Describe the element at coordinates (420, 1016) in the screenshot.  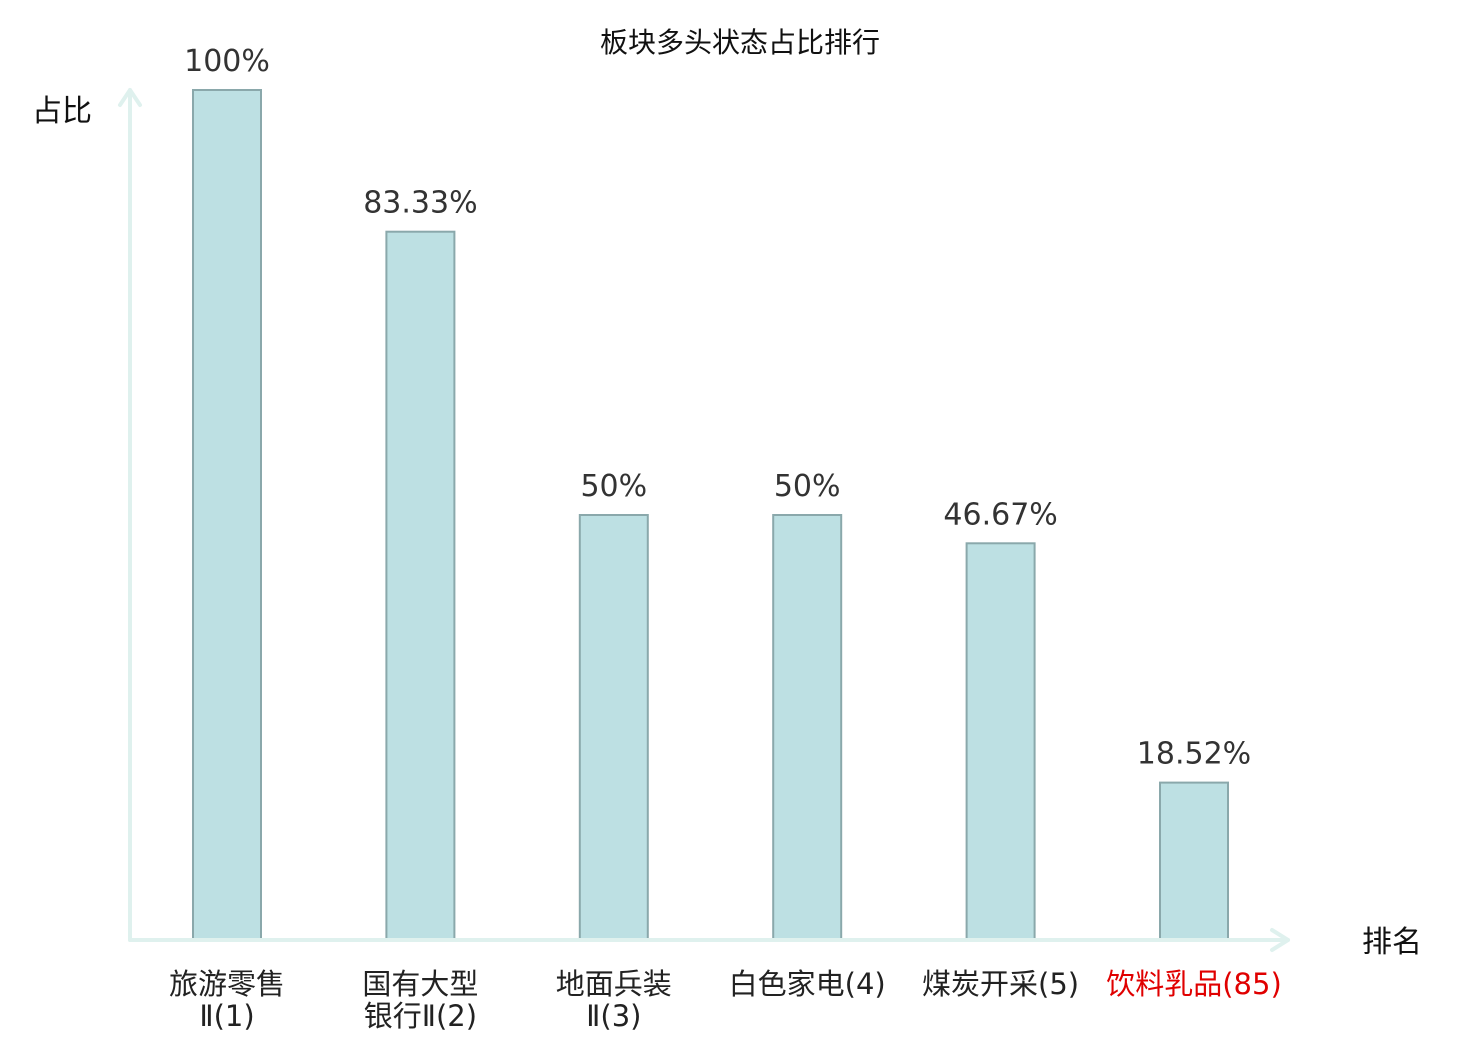
I see `category-label-2-line-2: 银行Ⅱ(2)` at that location.